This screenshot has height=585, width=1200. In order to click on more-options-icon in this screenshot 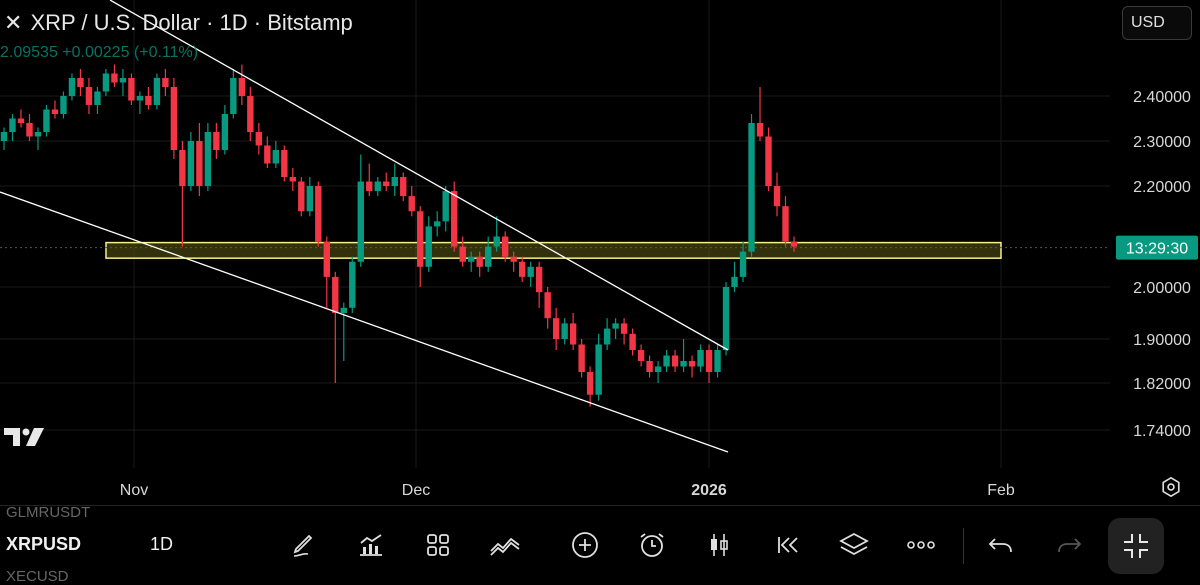, I will do `click(921, 545)`.